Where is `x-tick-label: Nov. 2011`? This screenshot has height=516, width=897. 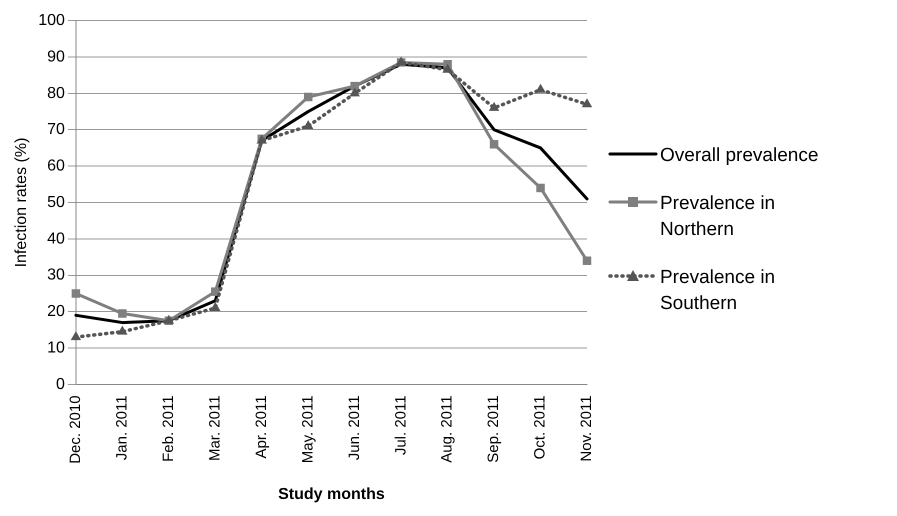 x-tick-label: Nov. 2011 is located at coordinates (587, 428).